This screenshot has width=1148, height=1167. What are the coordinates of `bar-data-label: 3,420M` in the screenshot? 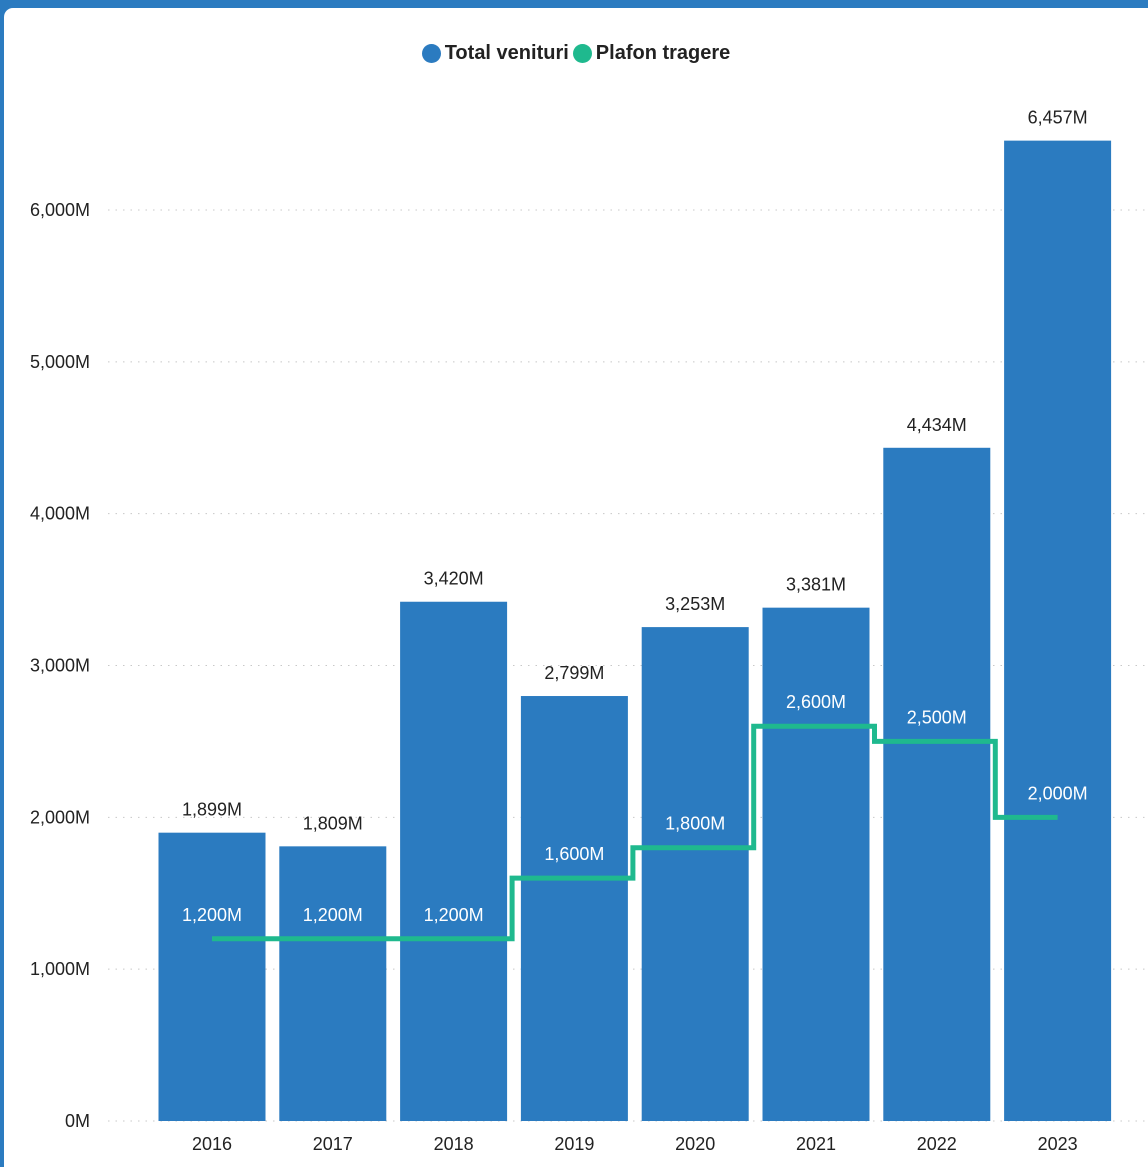 It's located at (454, 579).